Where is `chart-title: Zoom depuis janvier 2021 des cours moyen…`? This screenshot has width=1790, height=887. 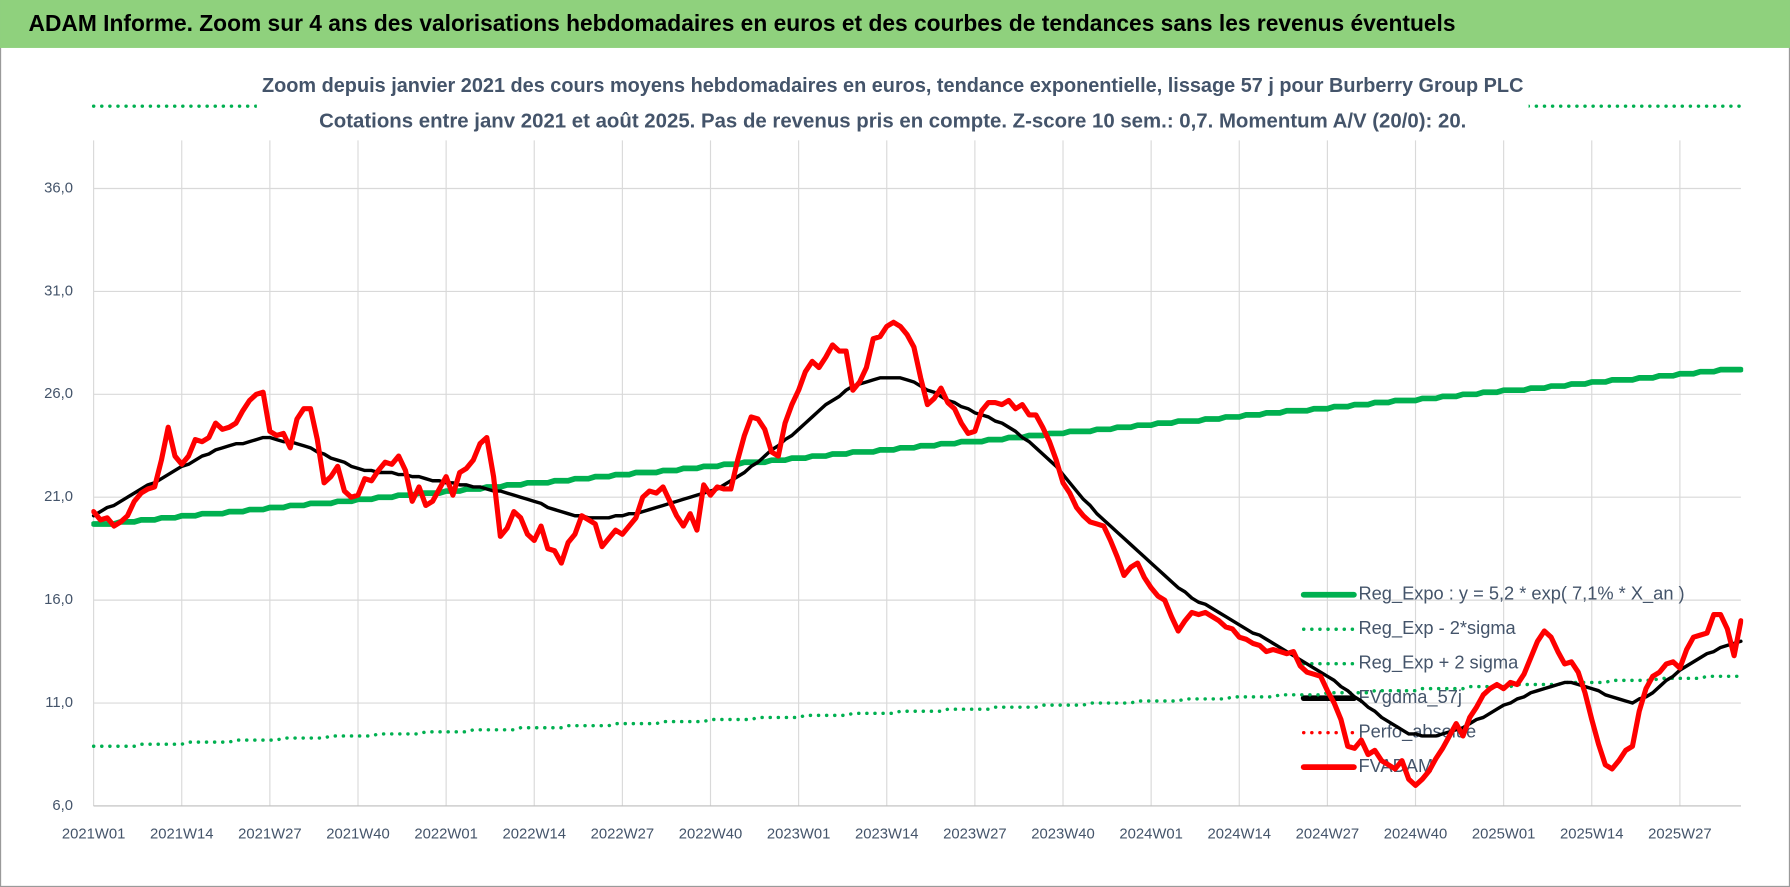 chart-title: Zoom depuis janvier 2021 des cours moyen… is located at coordinates (893, 85).